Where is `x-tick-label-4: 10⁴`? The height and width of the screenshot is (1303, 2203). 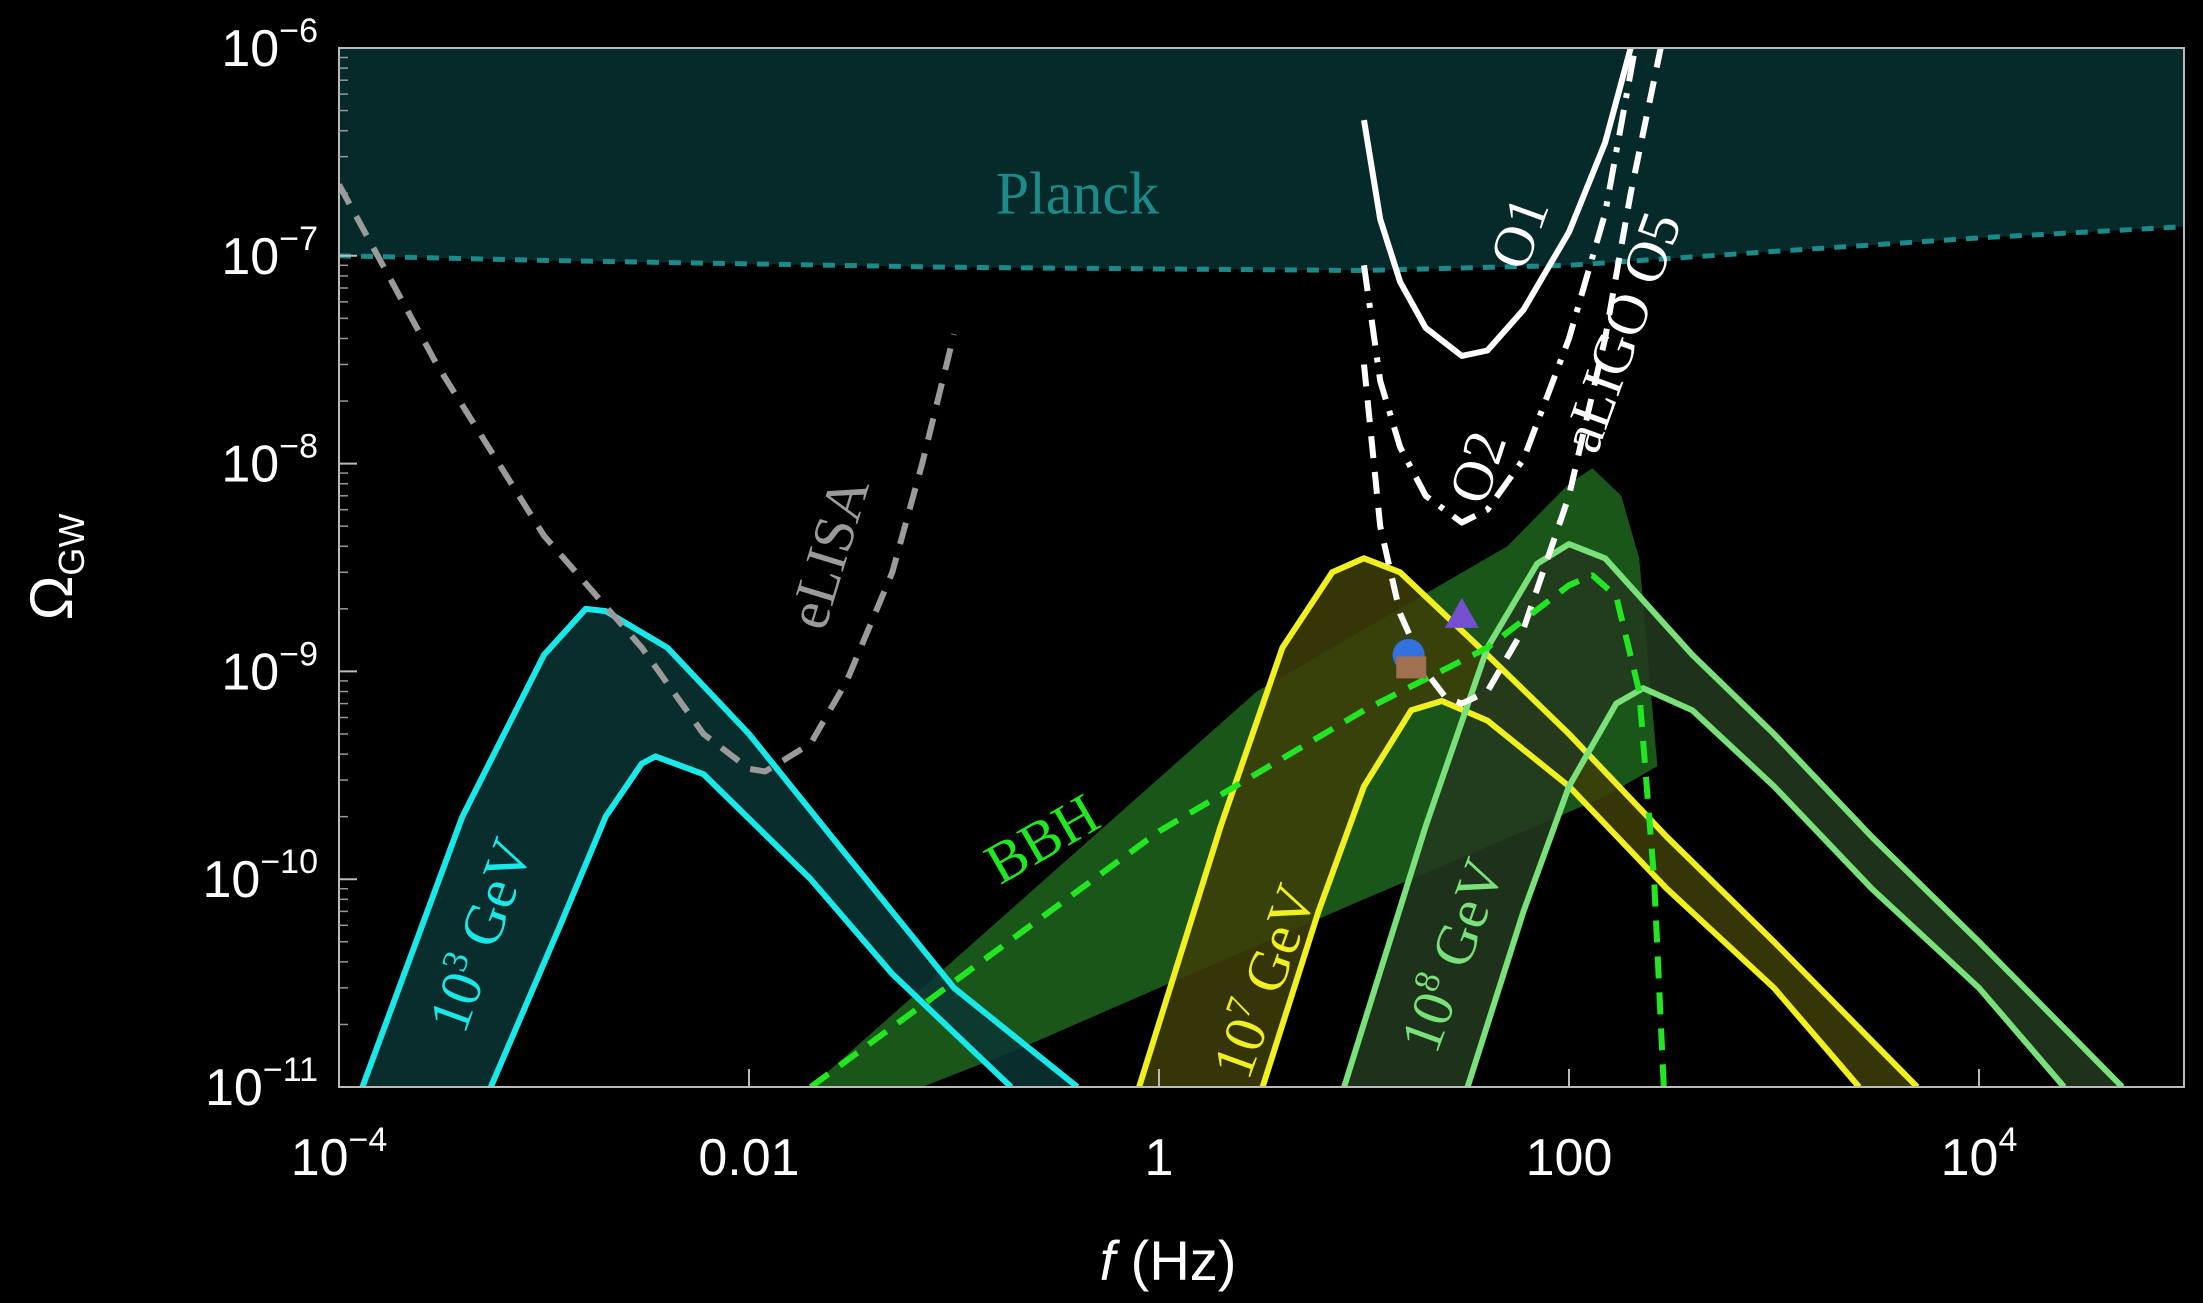 x-tick-label-4: 10⁴ is located at coordinates (1979, 1154).